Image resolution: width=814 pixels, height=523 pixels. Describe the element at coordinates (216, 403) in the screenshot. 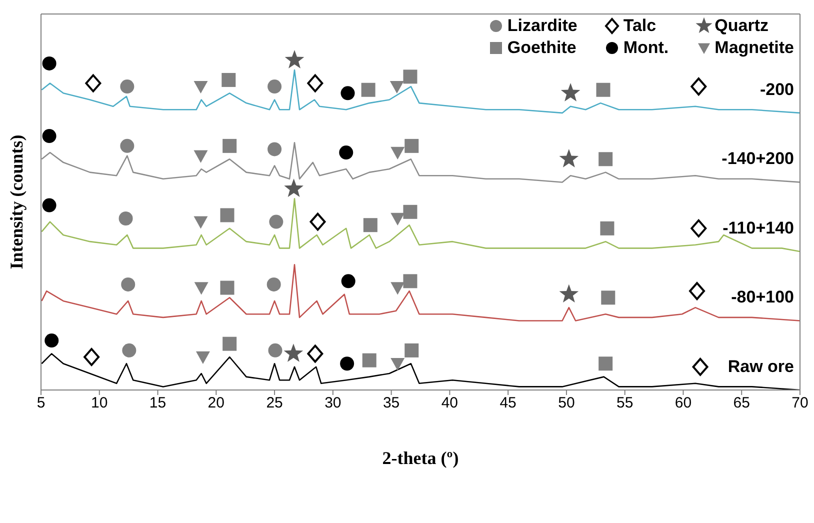

I see `x-tick-label: 20` at that location.